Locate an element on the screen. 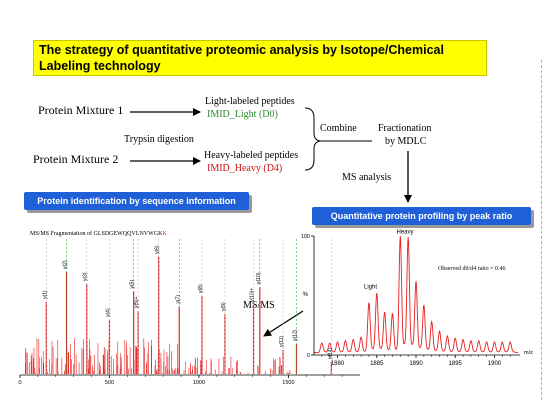  light-reagent-label: IMID_Light (D0) is located at coordinates (242, 114).